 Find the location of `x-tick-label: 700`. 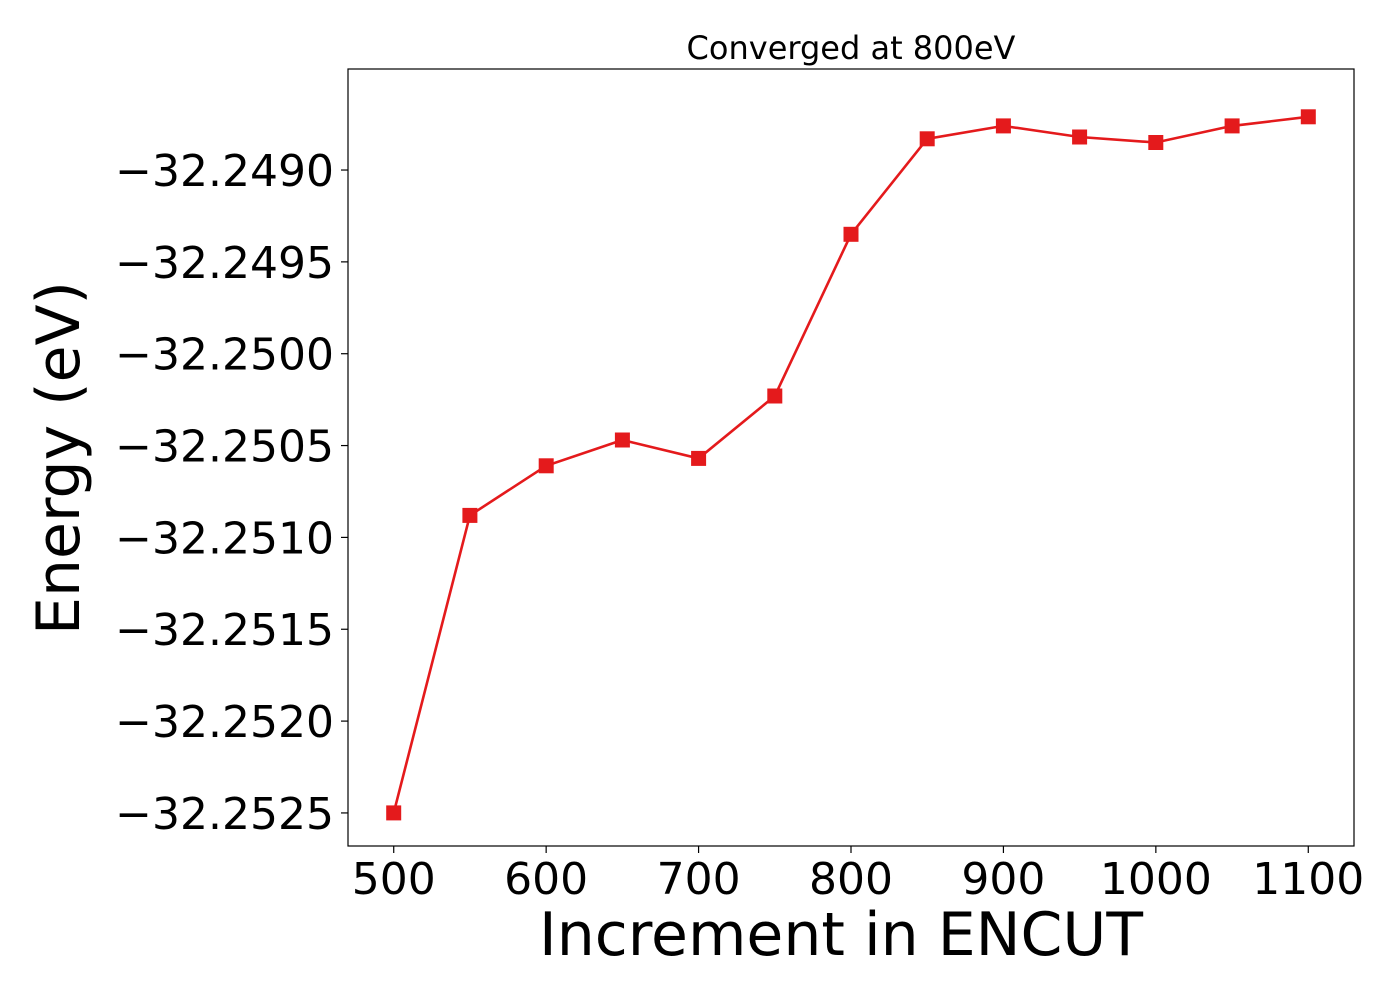

x-tick-label: 700 is located at coordinates (699, 879).